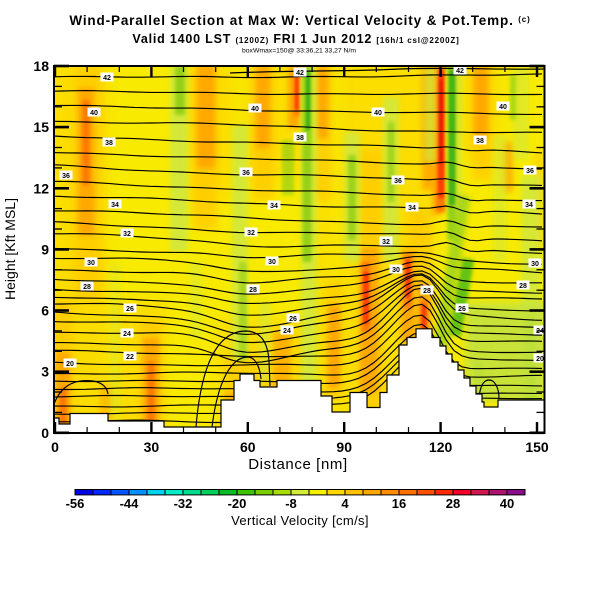 Image resolution: width=600 pixels, height=600 pixels. Describe the element at coordinates (441, 447) in the screenshot. I see `svg-text: 120` at that location.